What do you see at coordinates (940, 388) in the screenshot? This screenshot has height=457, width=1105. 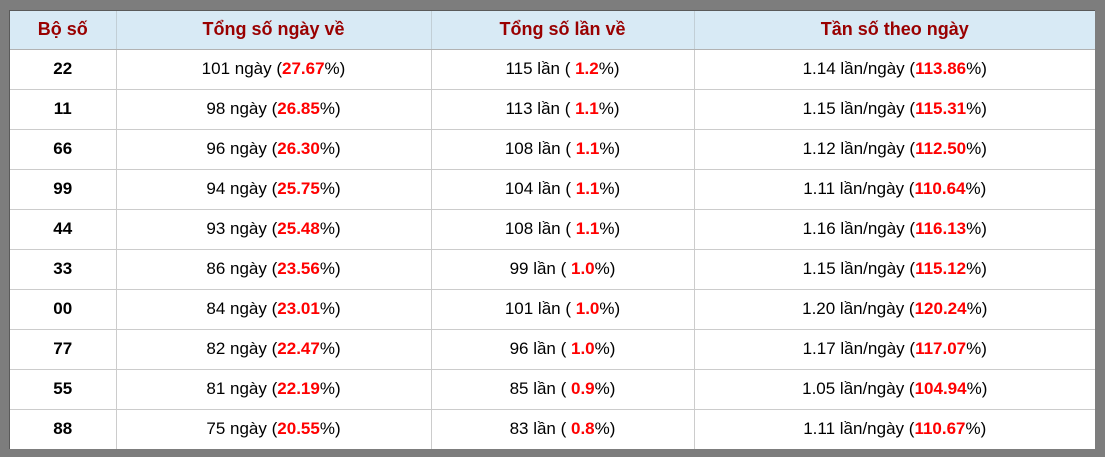 I see `frequency-percent-highlight: 104.94` at bounding box center [940, 388].